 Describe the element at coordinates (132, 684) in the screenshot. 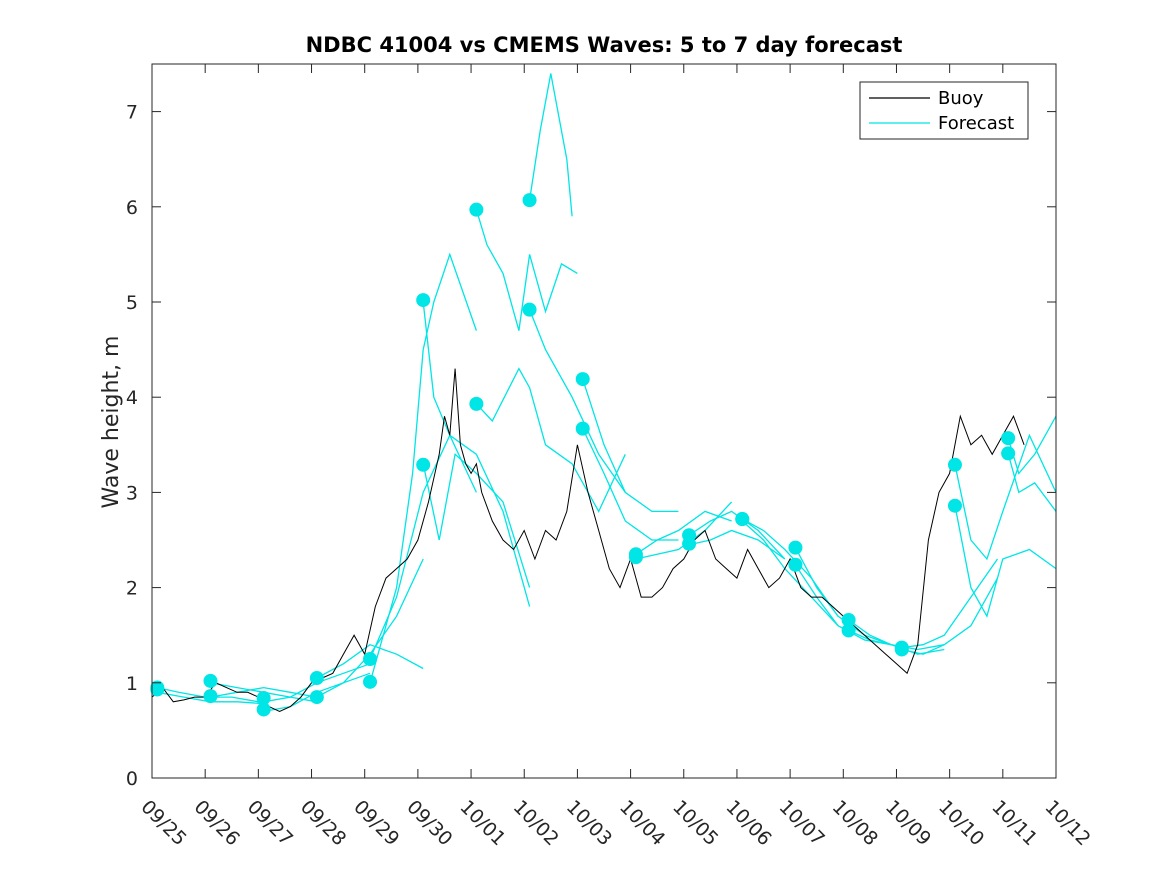

I see `y-tick-label-1: 1` at that location.